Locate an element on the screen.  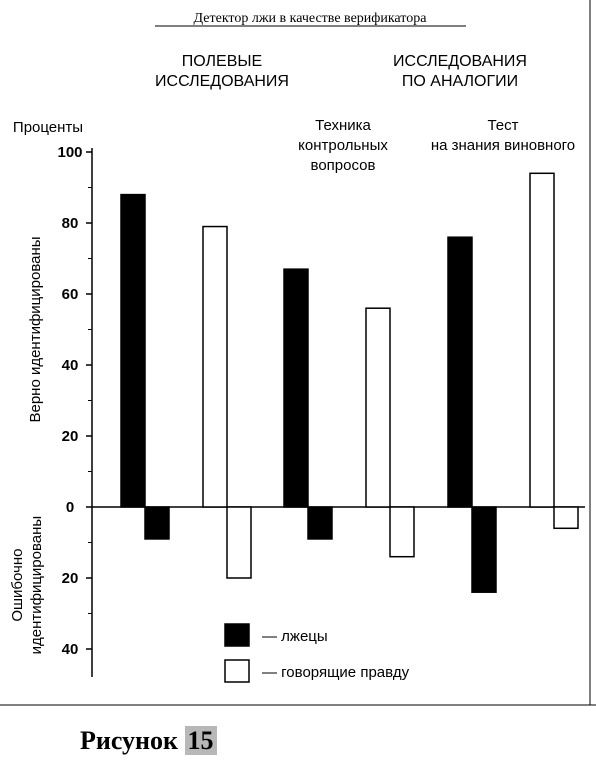
legend-entry: — лжецы is located at coordinates (295, 636).